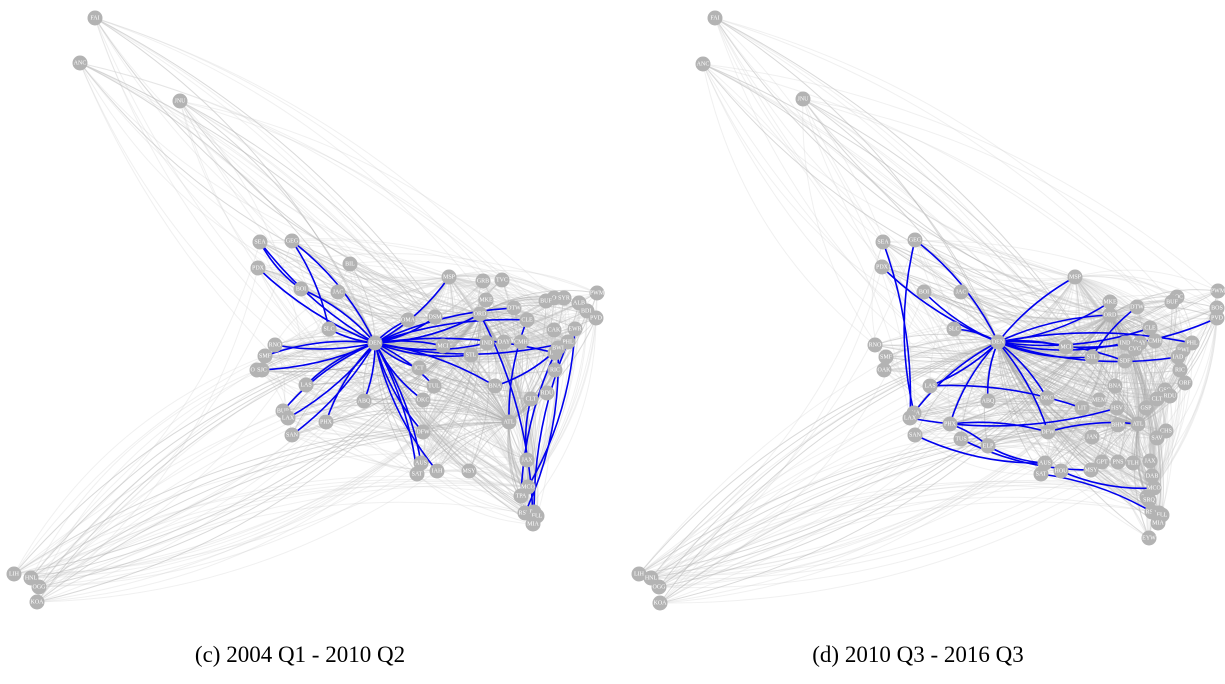 This screenshot has width=1225, height=684. What do you see at coordinates (639, 574) in the screenshot?
I see `airport-label: LIH` at bounding box center [639, 574].